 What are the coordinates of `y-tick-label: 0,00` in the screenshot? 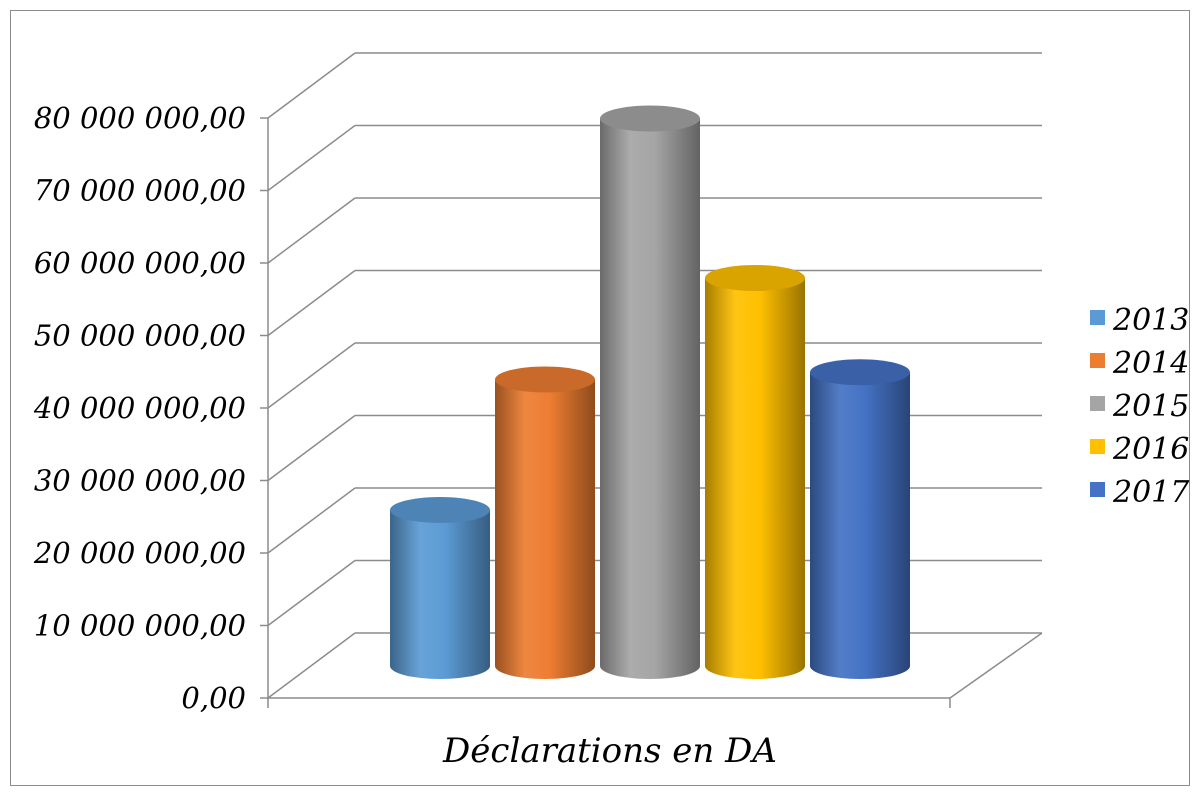 It's located at (213, 698).